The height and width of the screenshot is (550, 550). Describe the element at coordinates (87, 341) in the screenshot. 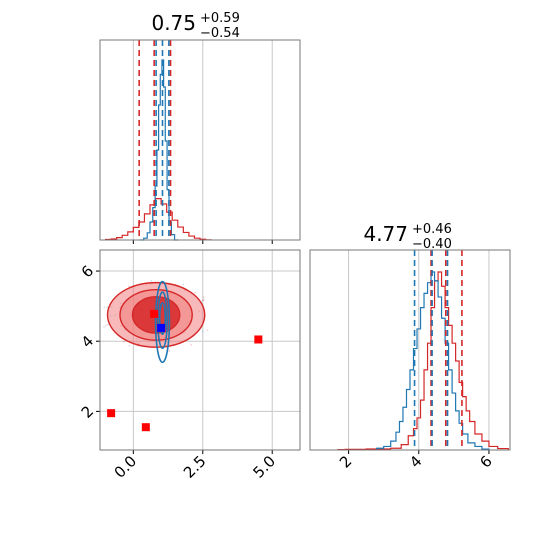

I see `bottom-left-ytick-label: 4` at that location.